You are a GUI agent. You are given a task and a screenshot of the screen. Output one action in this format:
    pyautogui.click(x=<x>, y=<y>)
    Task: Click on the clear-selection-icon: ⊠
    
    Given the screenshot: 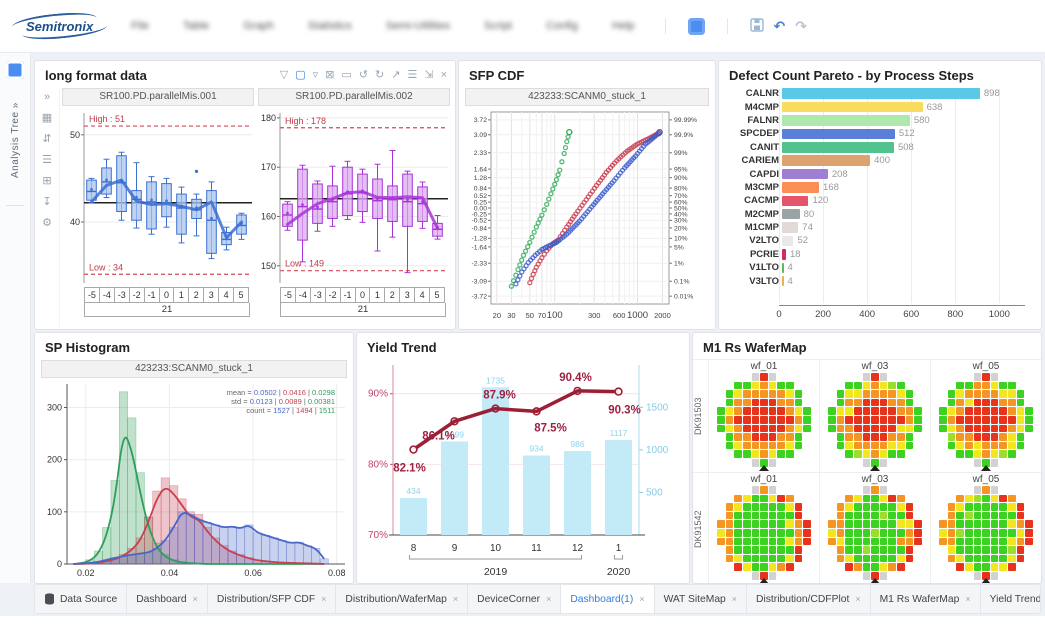 What is the action you would take?
    pyautogui.click(x=330, y=75)
    